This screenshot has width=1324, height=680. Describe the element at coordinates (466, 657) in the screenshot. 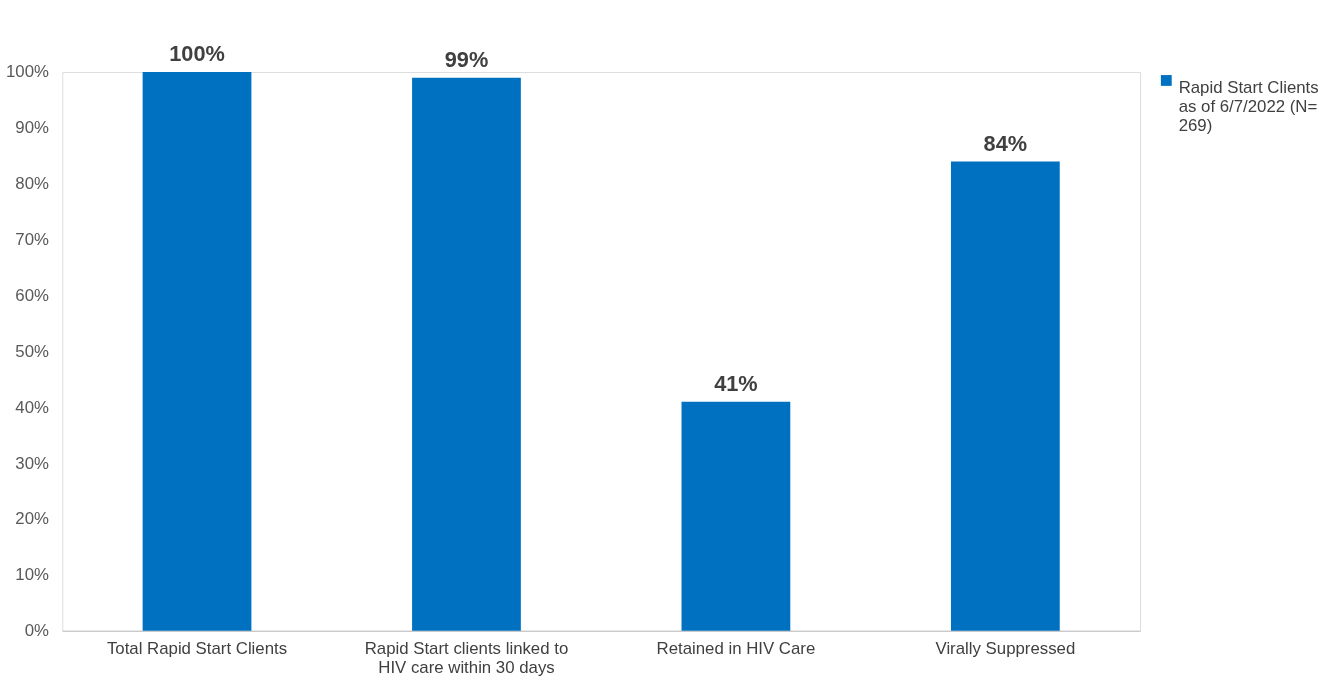

I see `x-tick-label: Rapid Start clients linked to HIV care within 30 days` at that location.